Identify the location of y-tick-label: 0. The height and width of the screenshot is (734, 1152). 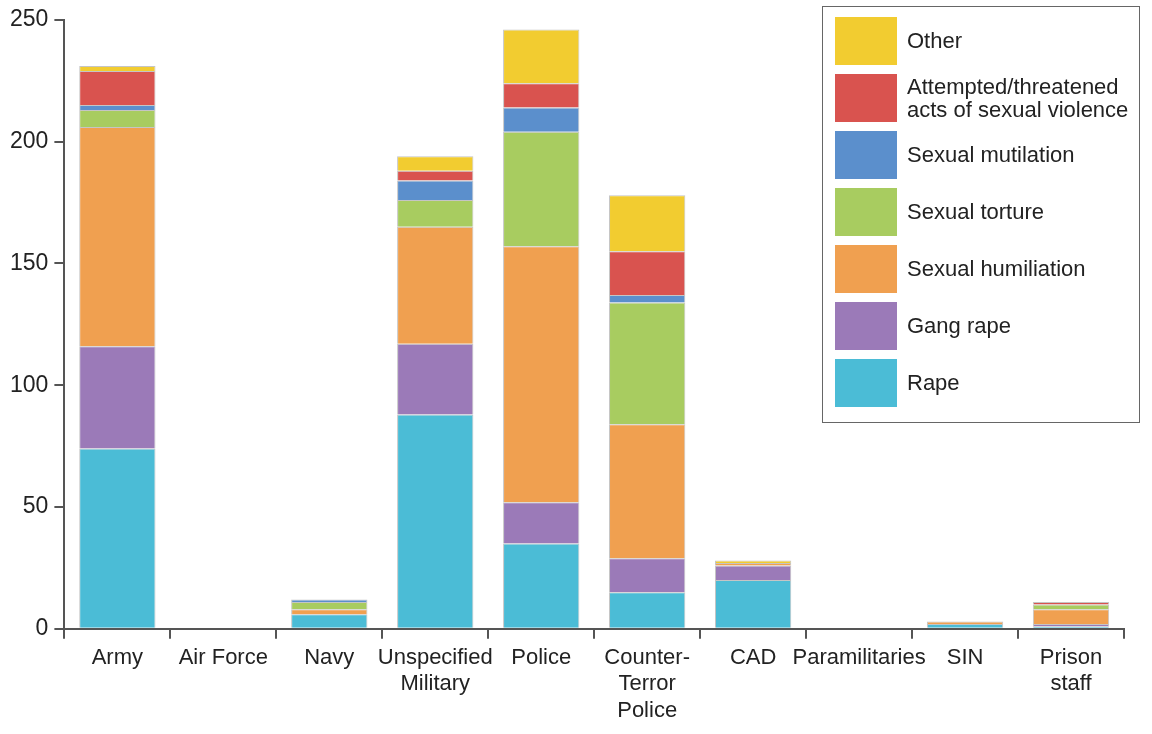
(42, 627).